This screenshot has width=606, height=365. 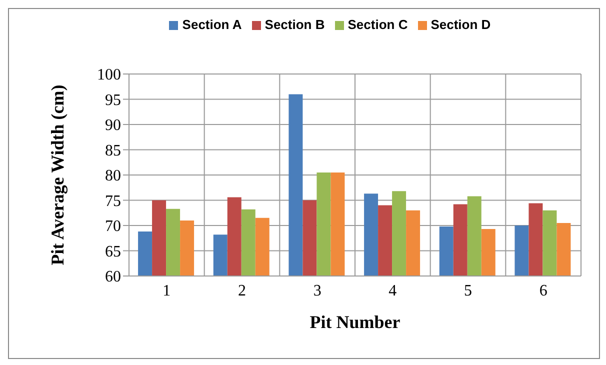 What do you see at coordinates (113, 125) in the screenshot?
I see `y-tick-label: 90` at bounding box center [113, 125].